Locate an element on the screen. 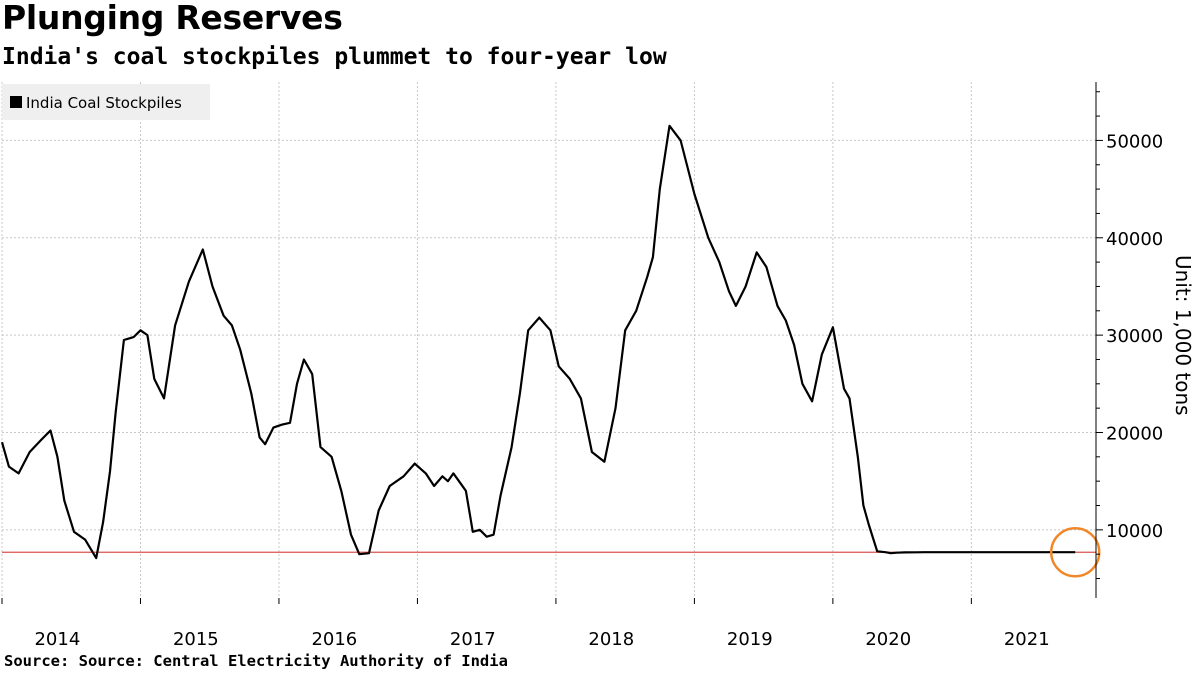  y-tick-label: 10000 is located at coordinates (1134, 531).